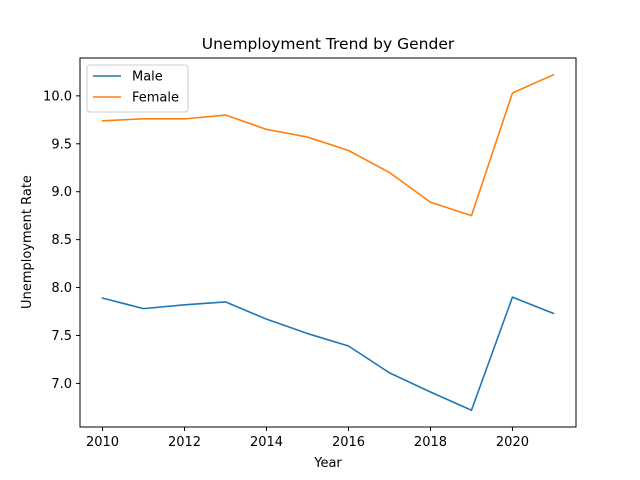 The width and height of the screenshot is (640, 480). I want to click on y-axis-ticks: 7.0 7.5 8.0 8.5 9.0 9.5 10.0, so click(61, 240).